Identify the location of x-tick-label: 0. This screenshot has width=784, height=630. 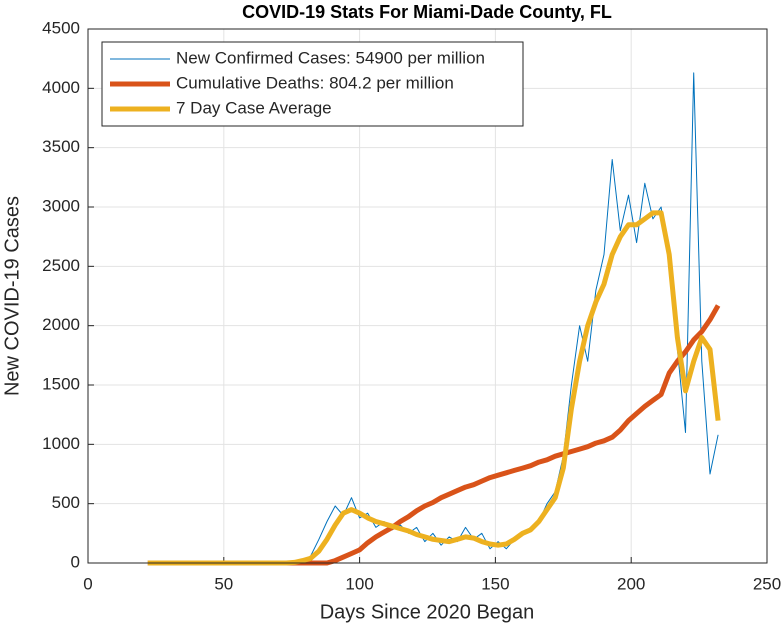
(87, 583).